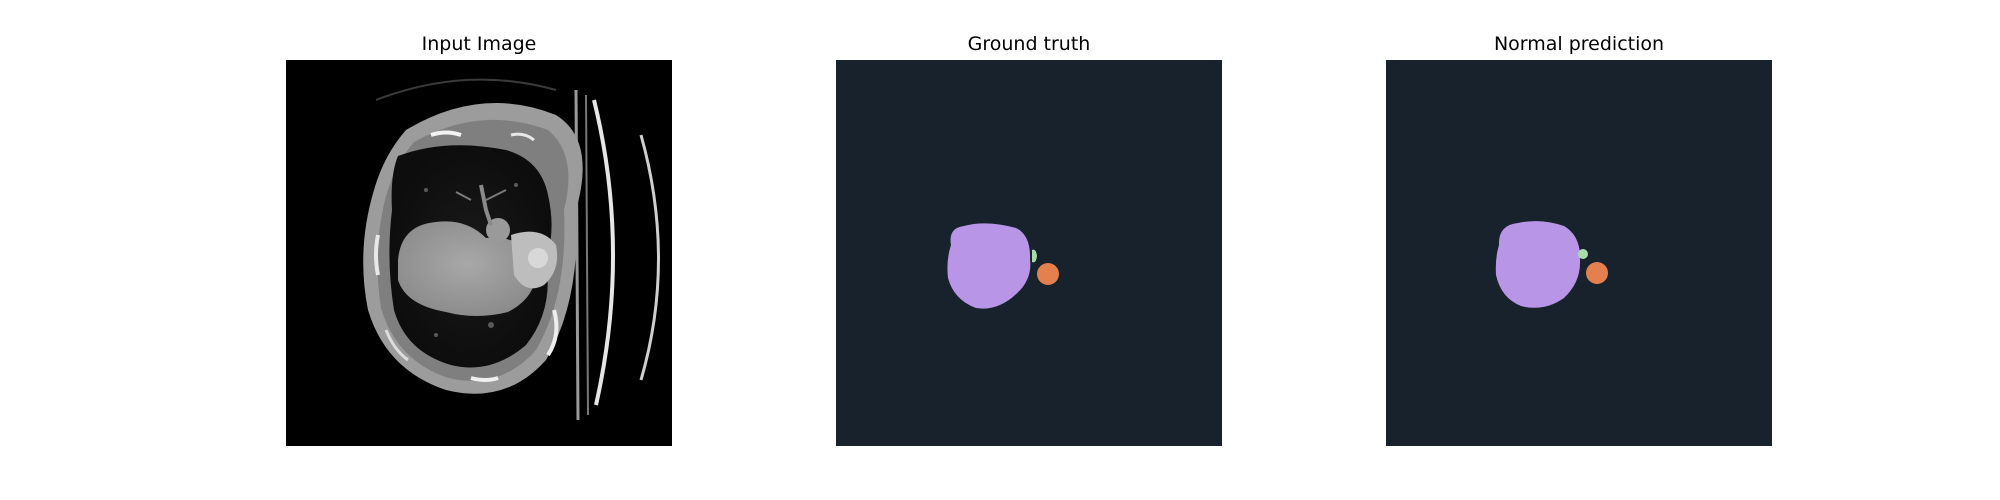  Describe the element at coordinates (479, 44) in the screenshot. I see `input-image-title: Input Image` at that location.